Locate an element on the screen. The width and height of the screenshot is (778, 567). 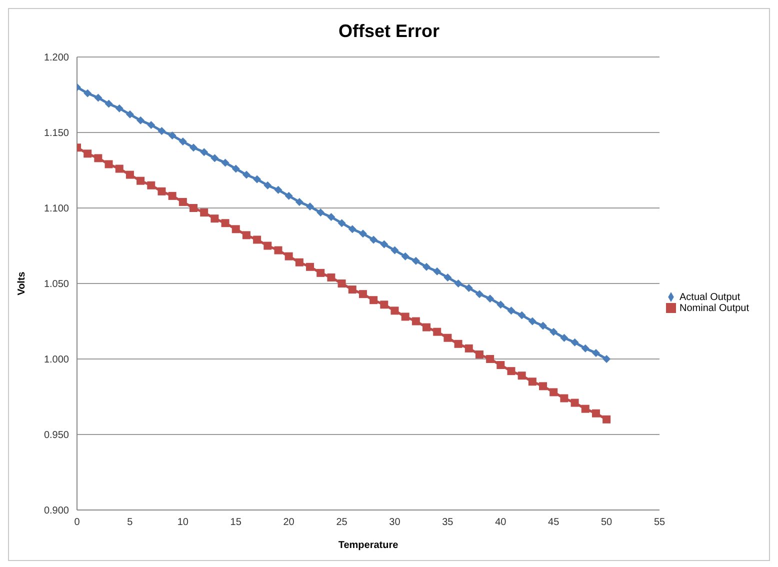
x-tick-label: 55 is located at coordinates (660, 522).